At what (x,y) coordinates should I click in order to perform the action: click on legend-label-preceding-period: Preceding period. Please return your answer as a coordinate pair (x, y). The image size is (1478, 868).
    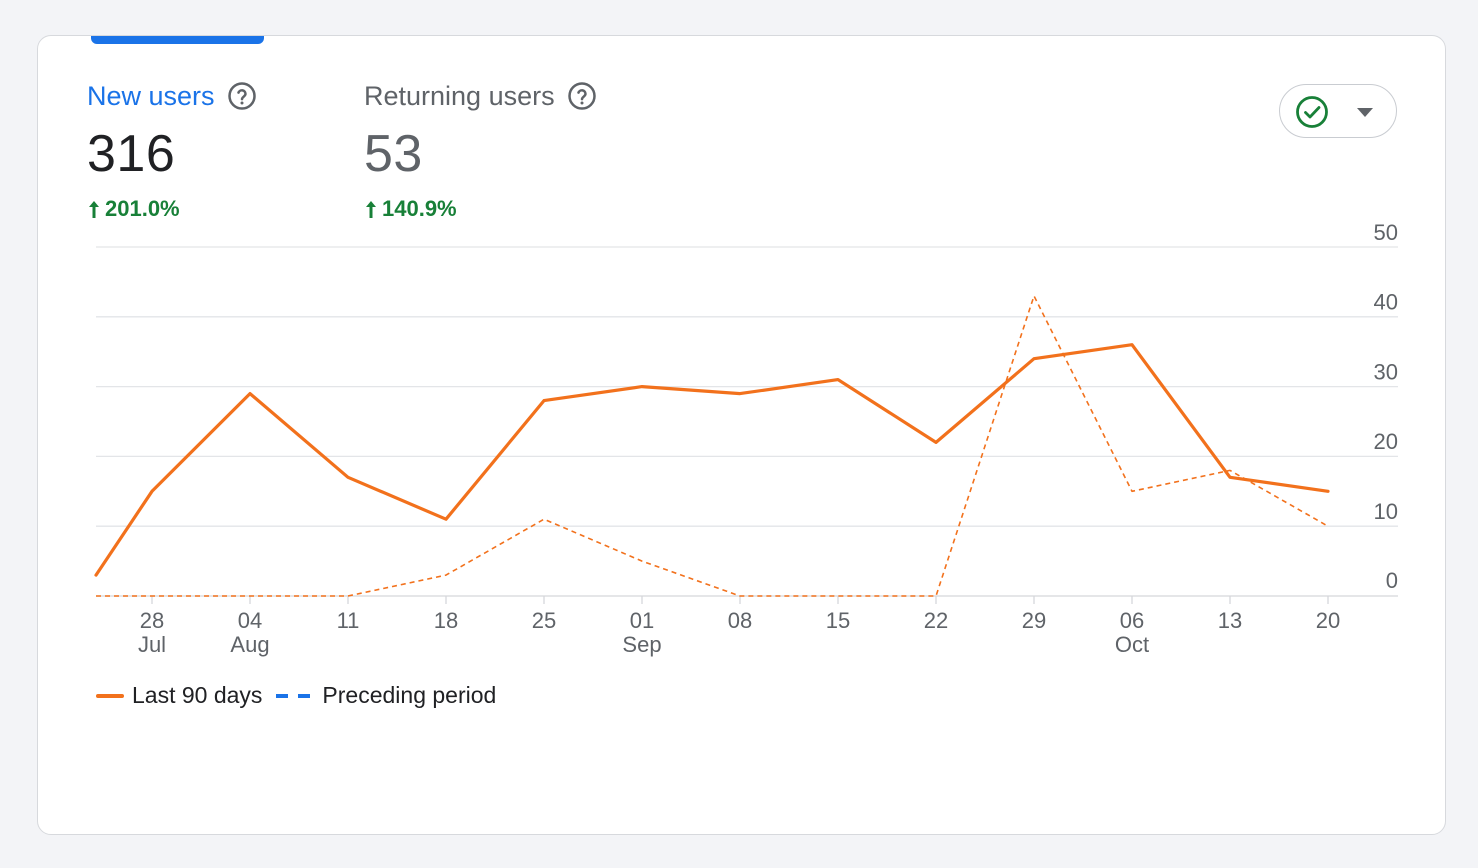
    Looking at the image, I should click on (409, 695).